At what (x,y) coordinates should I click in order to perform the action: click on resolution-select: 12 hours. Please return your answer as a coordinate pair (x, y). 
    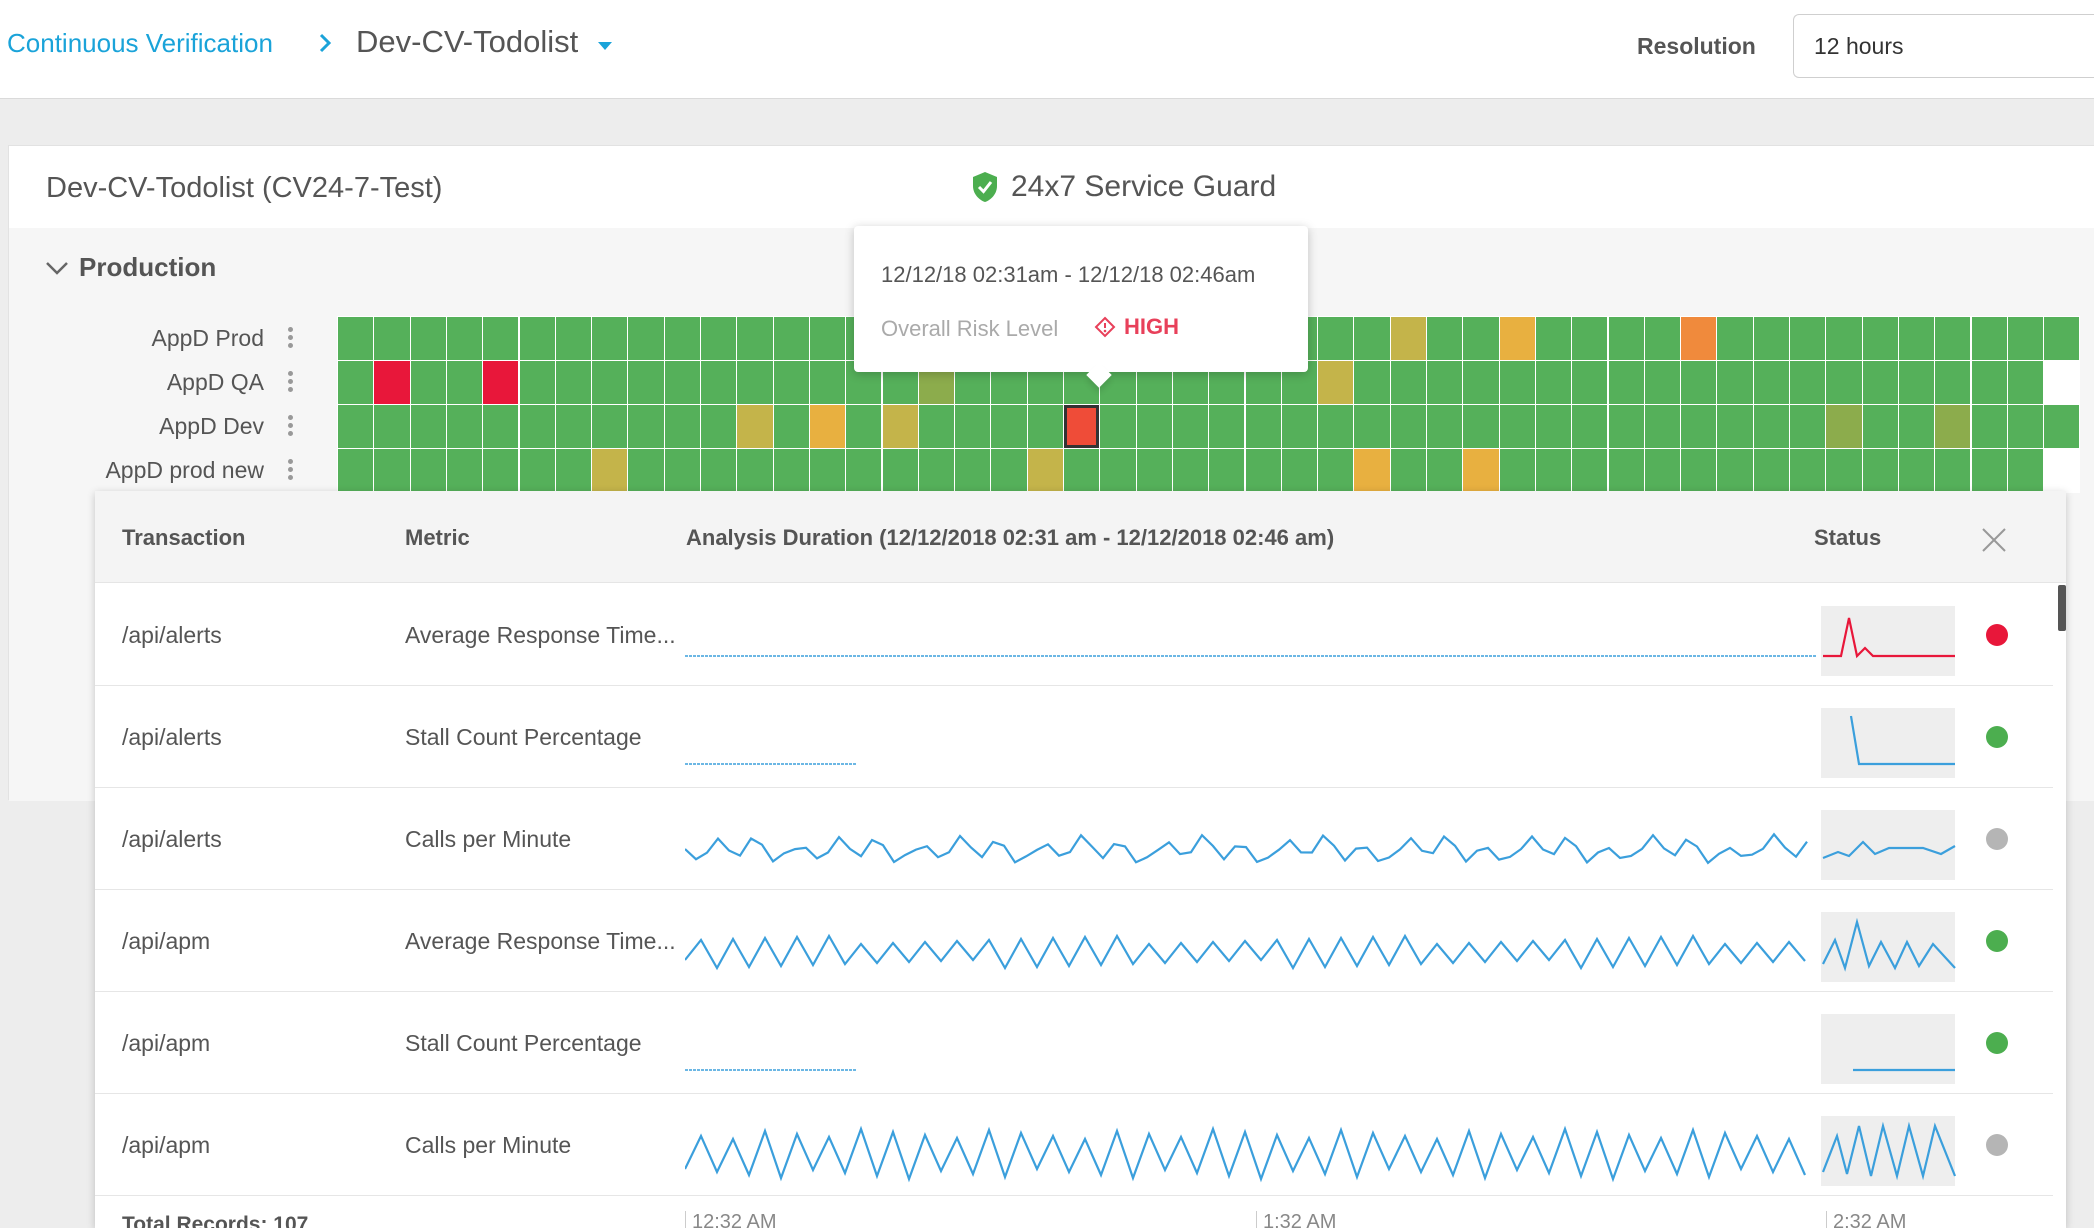
    Looking at the image, I should click on (1943, 46).